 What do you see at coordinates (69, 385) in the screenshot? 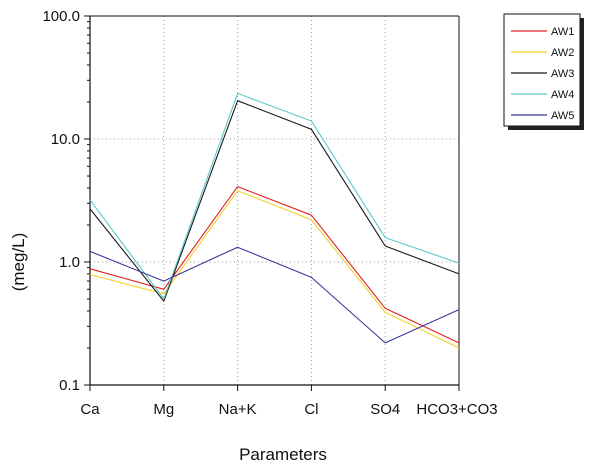
I see `y-tick-label: 0.1` at bounding box center [69, 385].